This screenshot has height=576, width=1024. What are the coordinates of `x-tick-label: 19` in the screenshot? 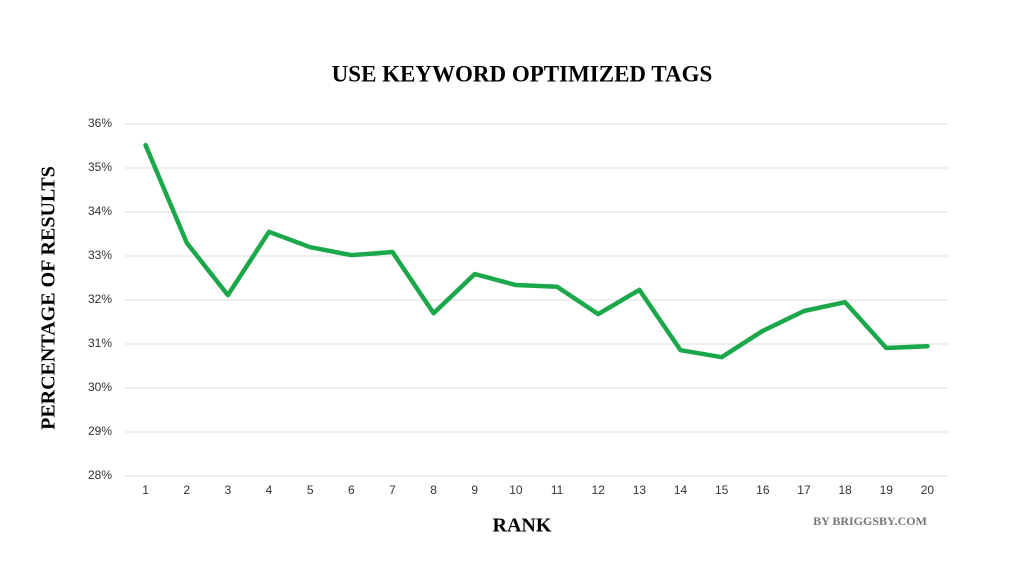 It's located at (887, 490).